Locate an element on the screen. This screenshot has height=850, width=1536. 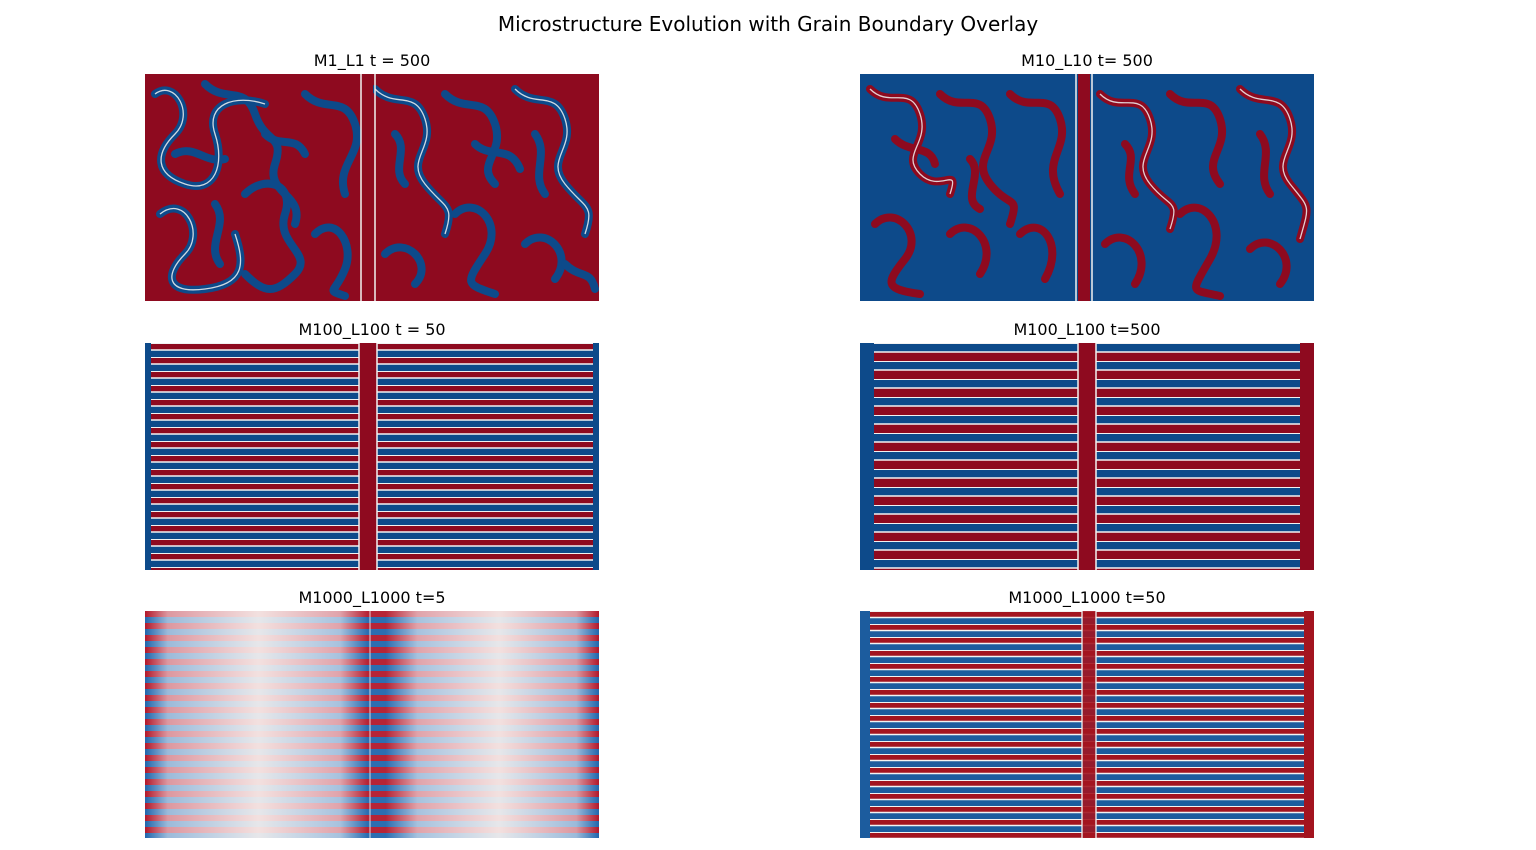
panel-title-m1-l1-t500: M1_L1 t = 500 is located at coordinates (372, 60).